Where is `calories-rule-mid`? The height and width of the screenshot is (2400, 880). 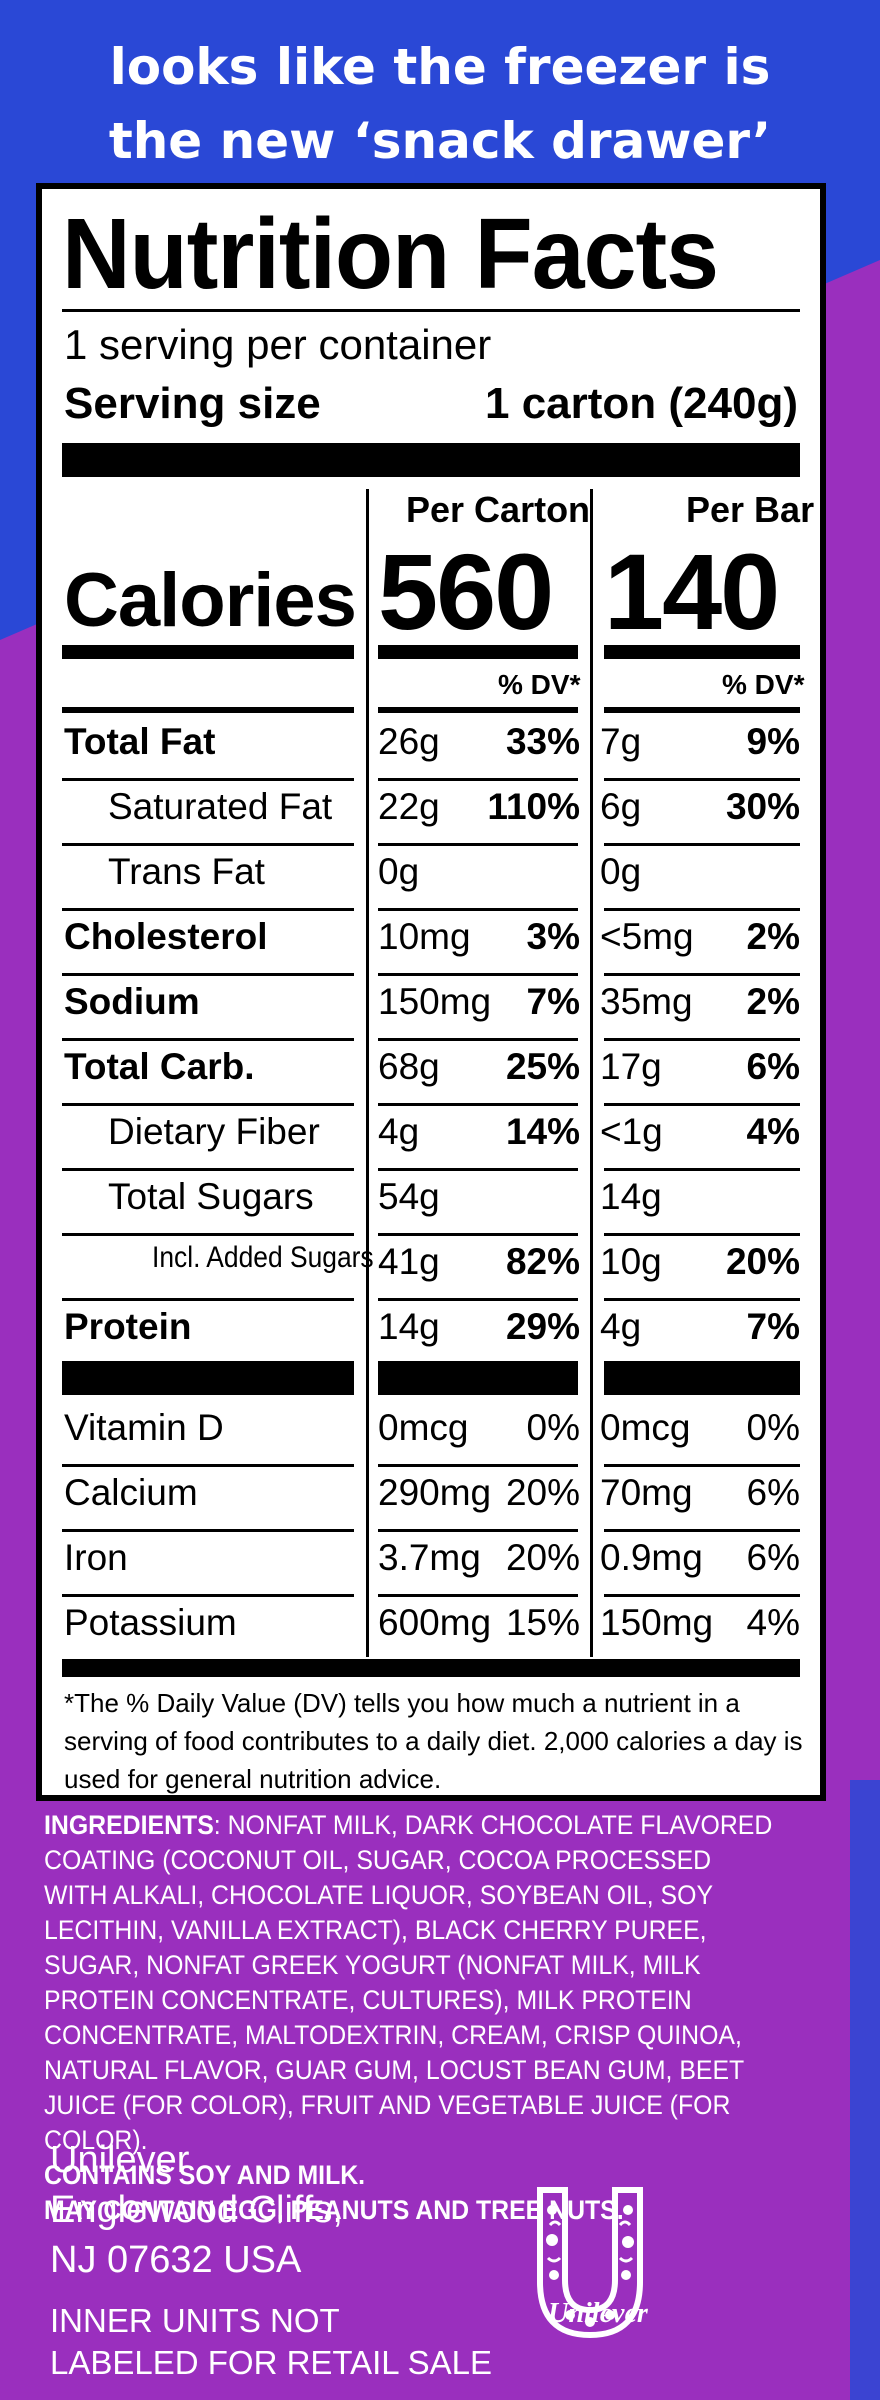 calories-rule-mid is located at coordinates (478, 652).